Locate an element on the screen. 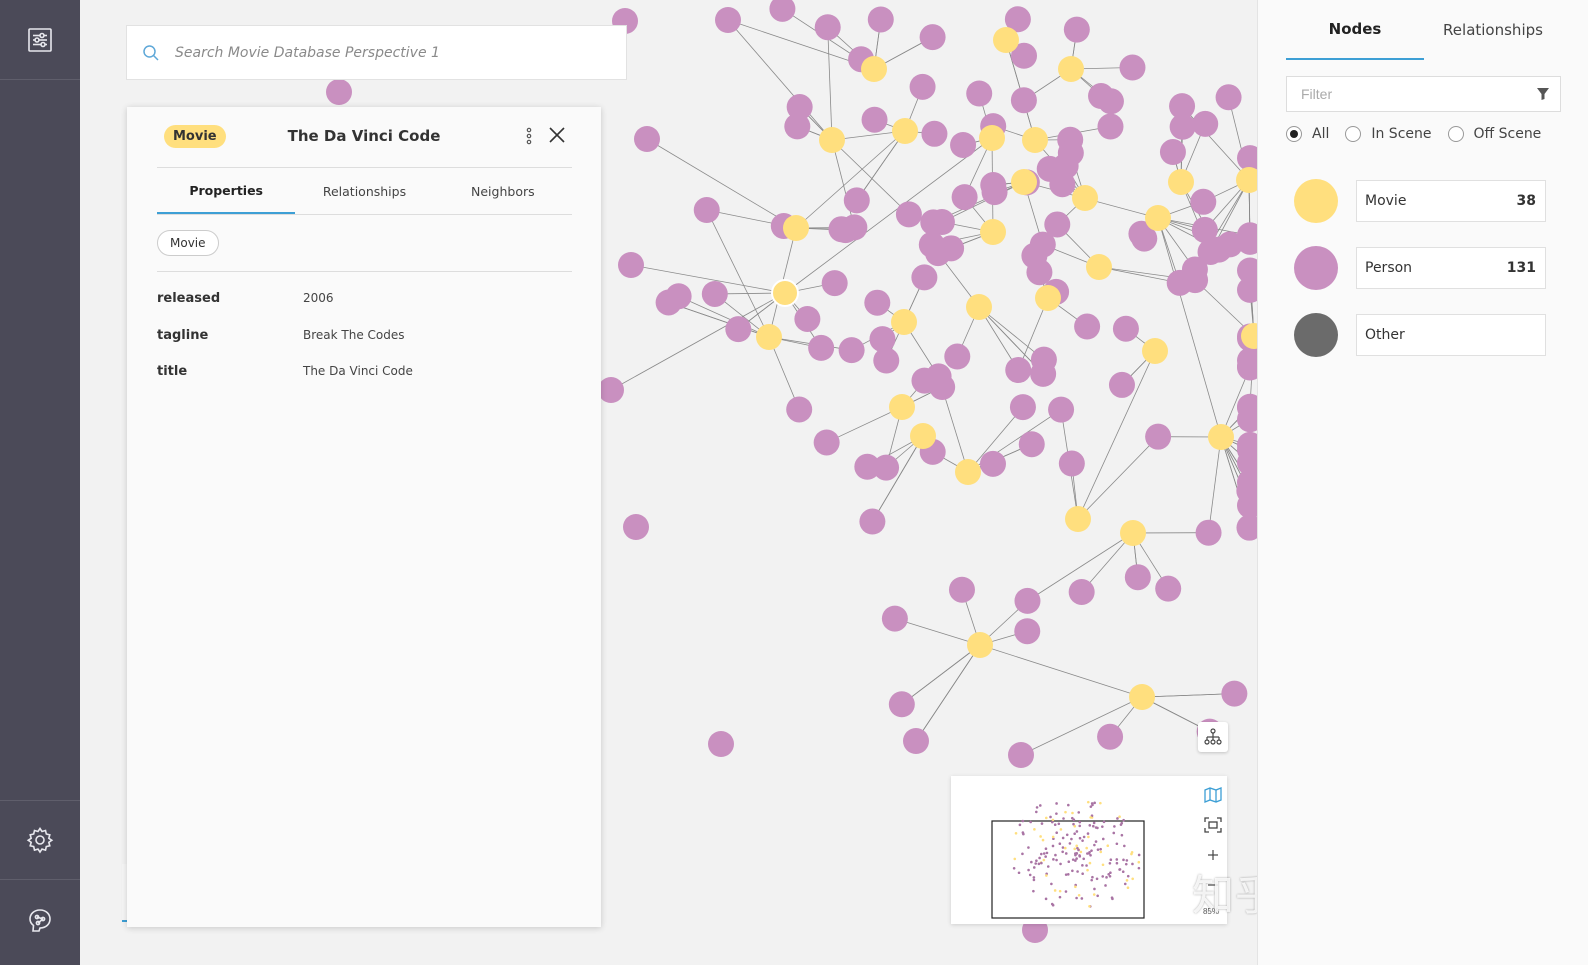 Image resolution: width=1588 pixels, height=965 pixels. node-label-badge: Movie is located at coordinates (195, 136).